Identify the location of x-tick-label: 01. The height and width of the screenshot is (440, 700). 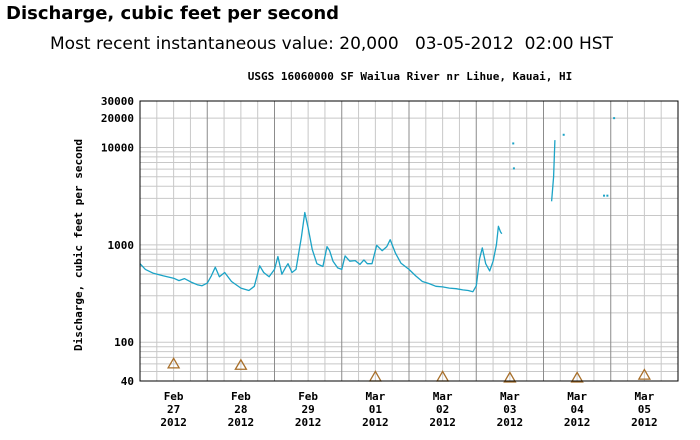
(376, 409).